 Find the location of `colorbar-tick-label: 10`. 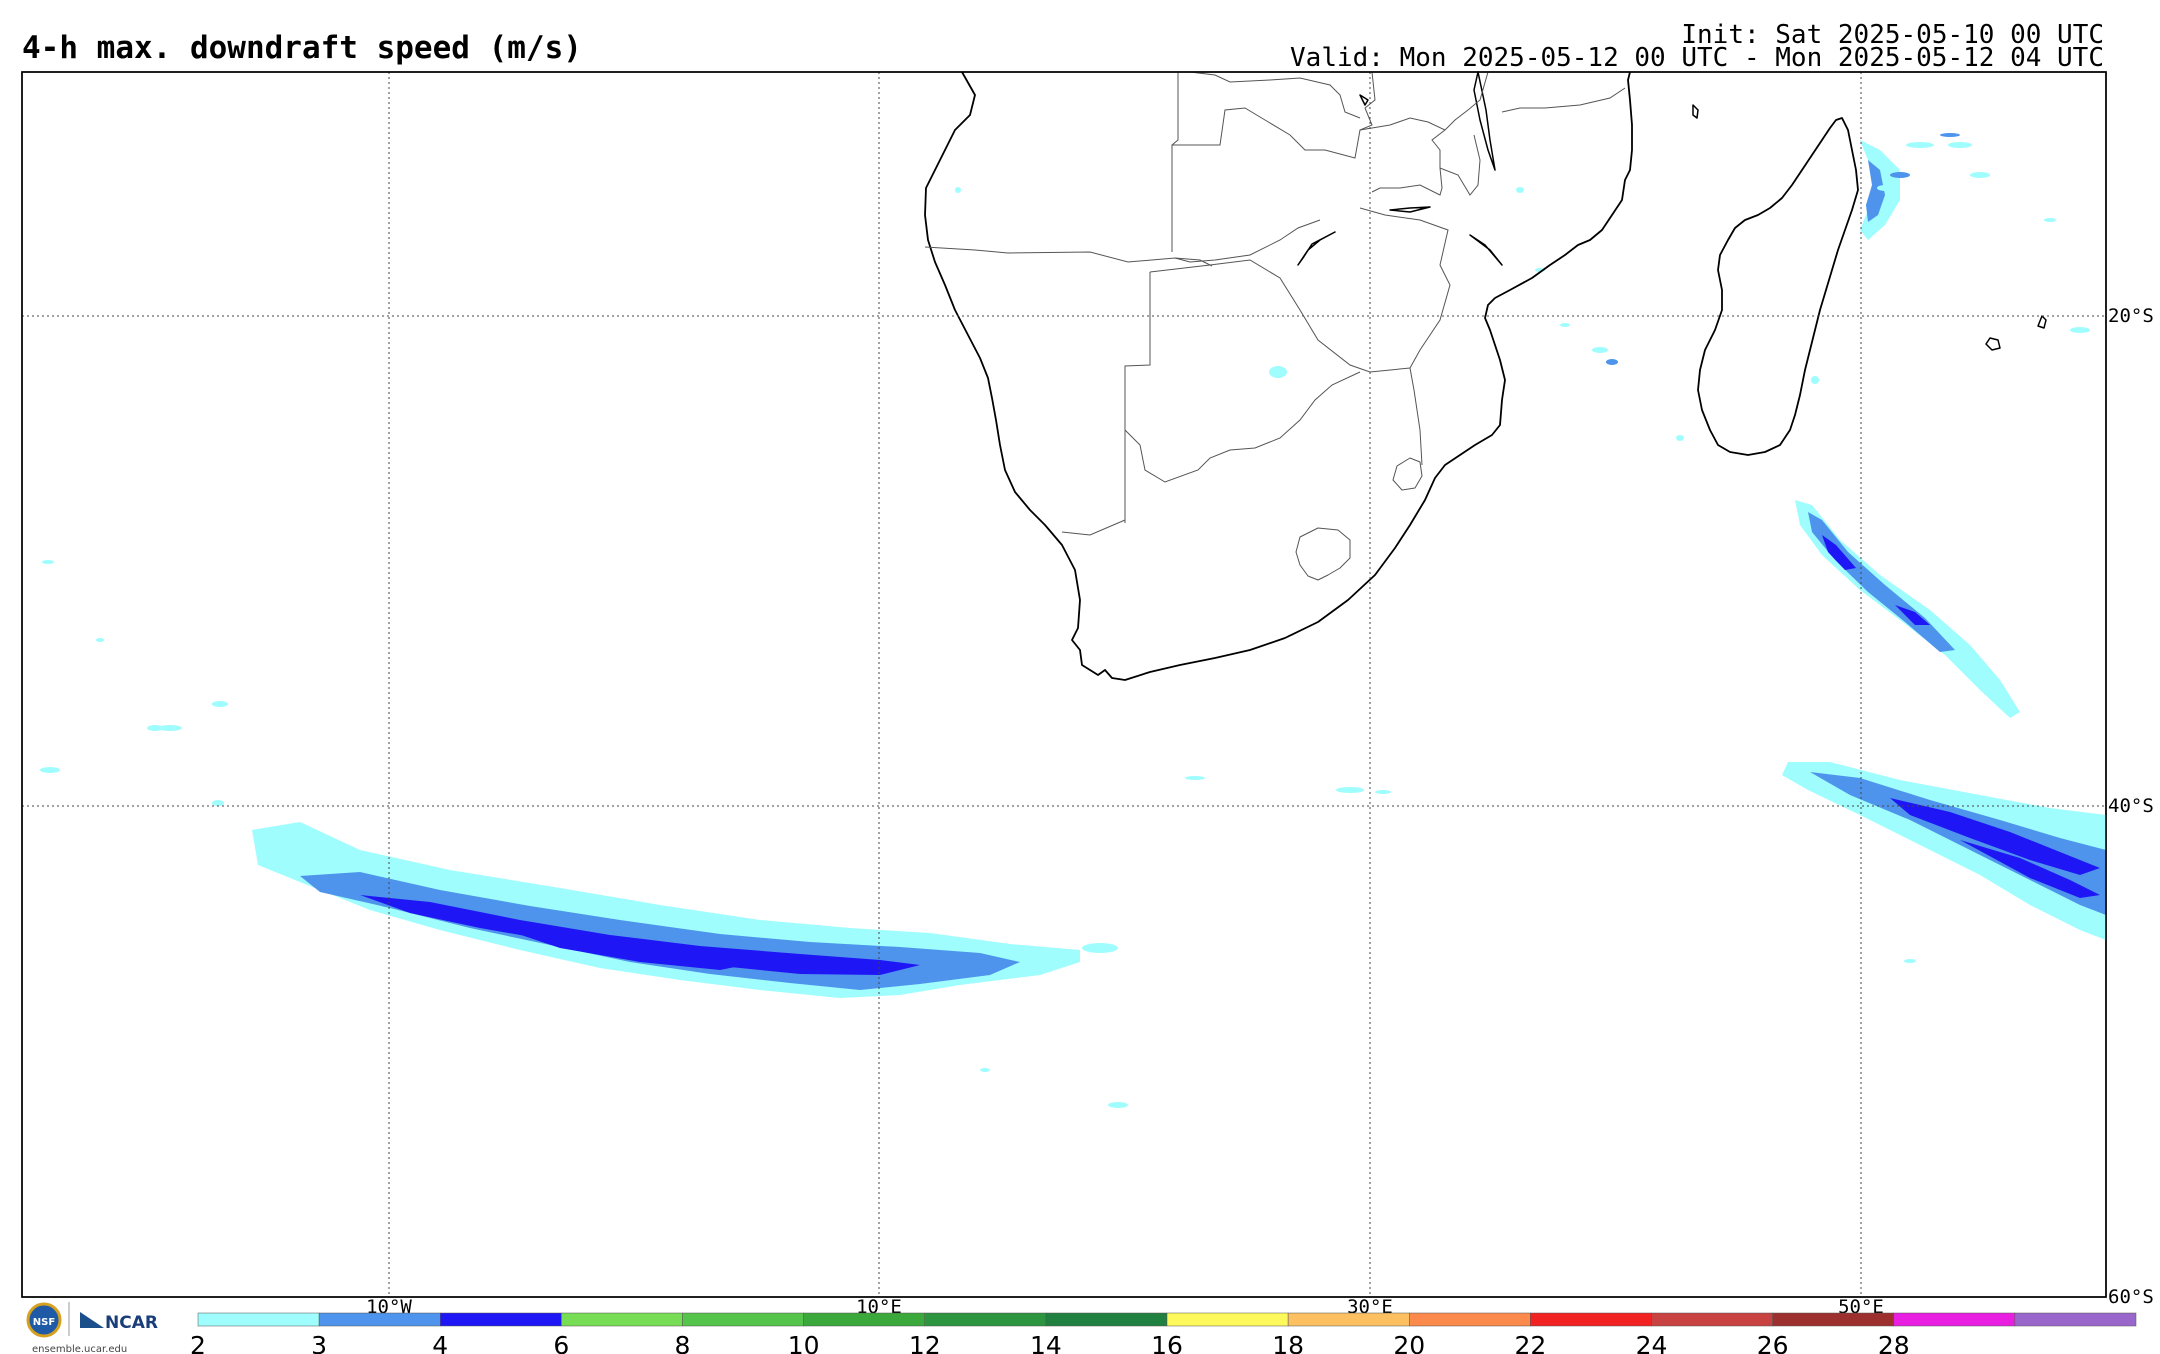

colorbar-tick-label: 10 is located at coordinates (804, 1342).